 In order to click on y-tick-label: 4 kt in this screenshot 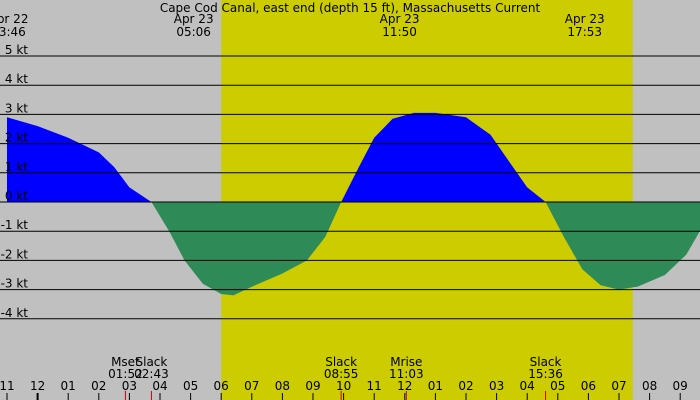, I will do `click(16, 79)`.